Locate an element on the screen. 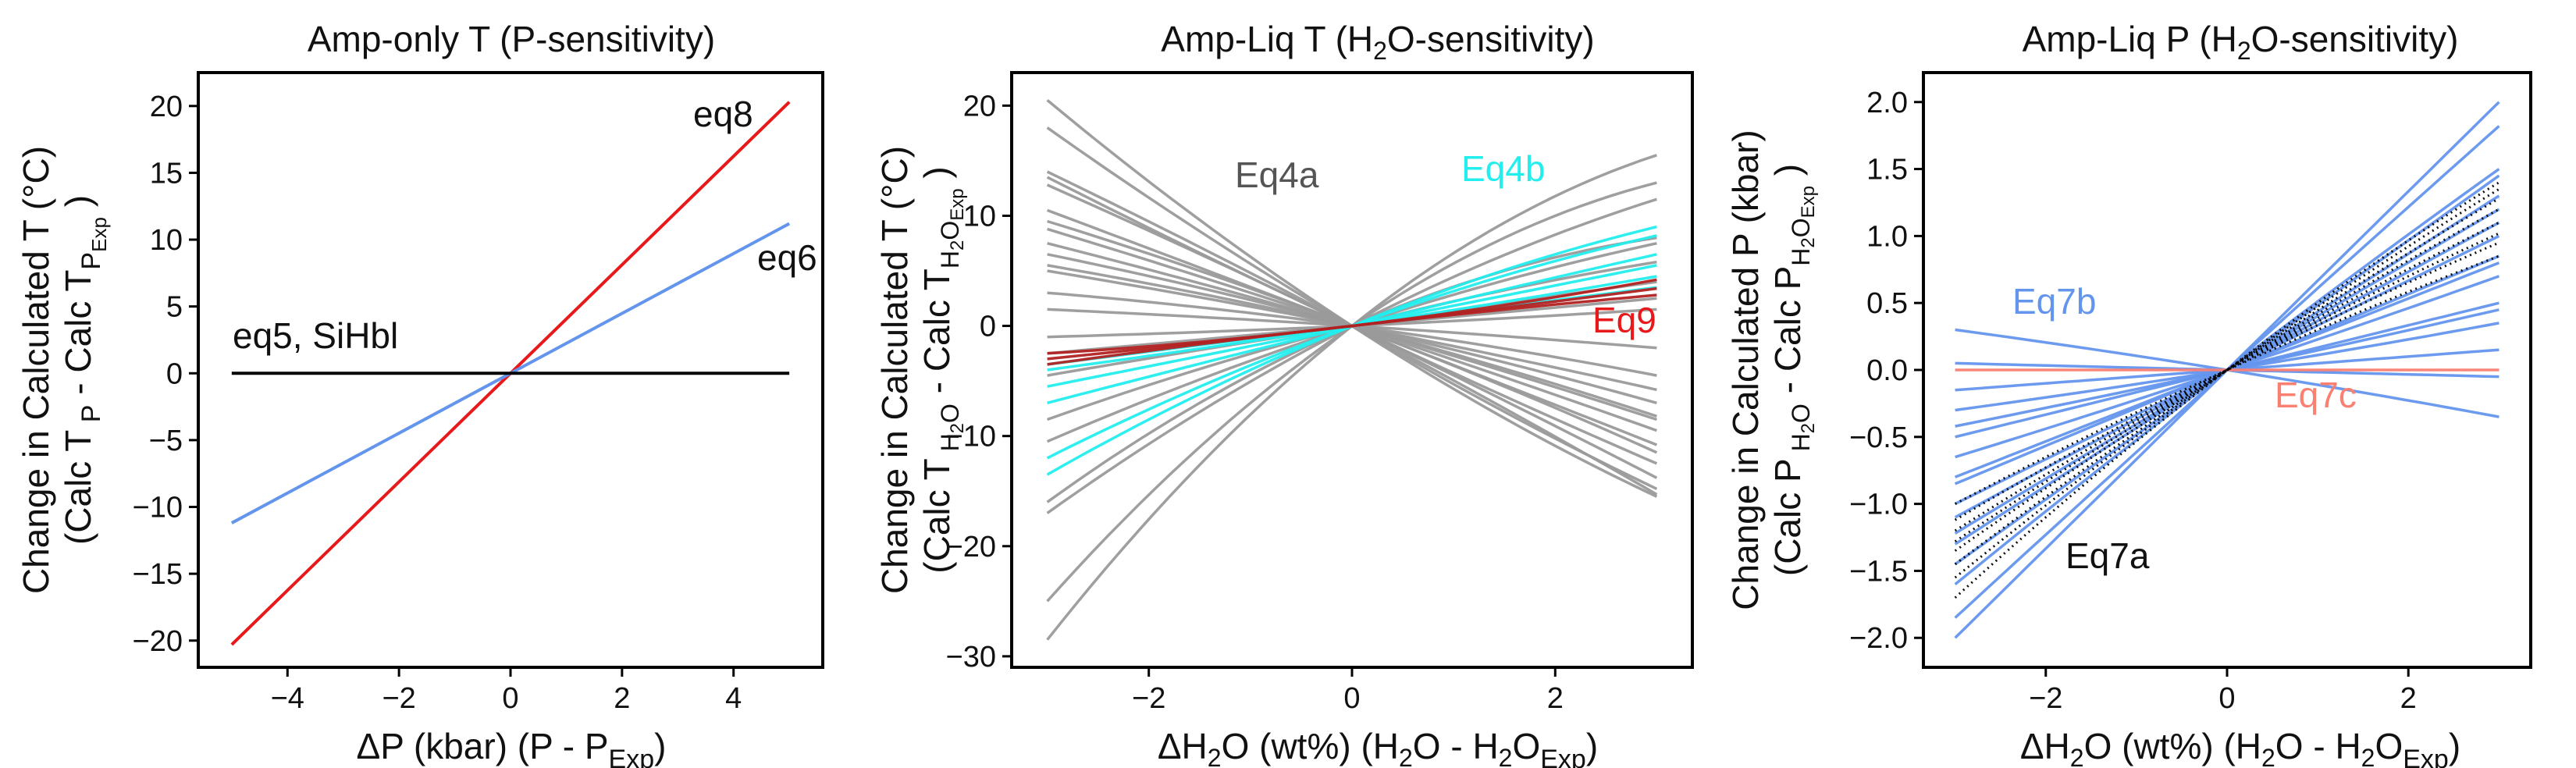 The height and width of the screenshot is (768, 2576). annotation-eq4b: Eq4b is located at coordinates (1503, 168).